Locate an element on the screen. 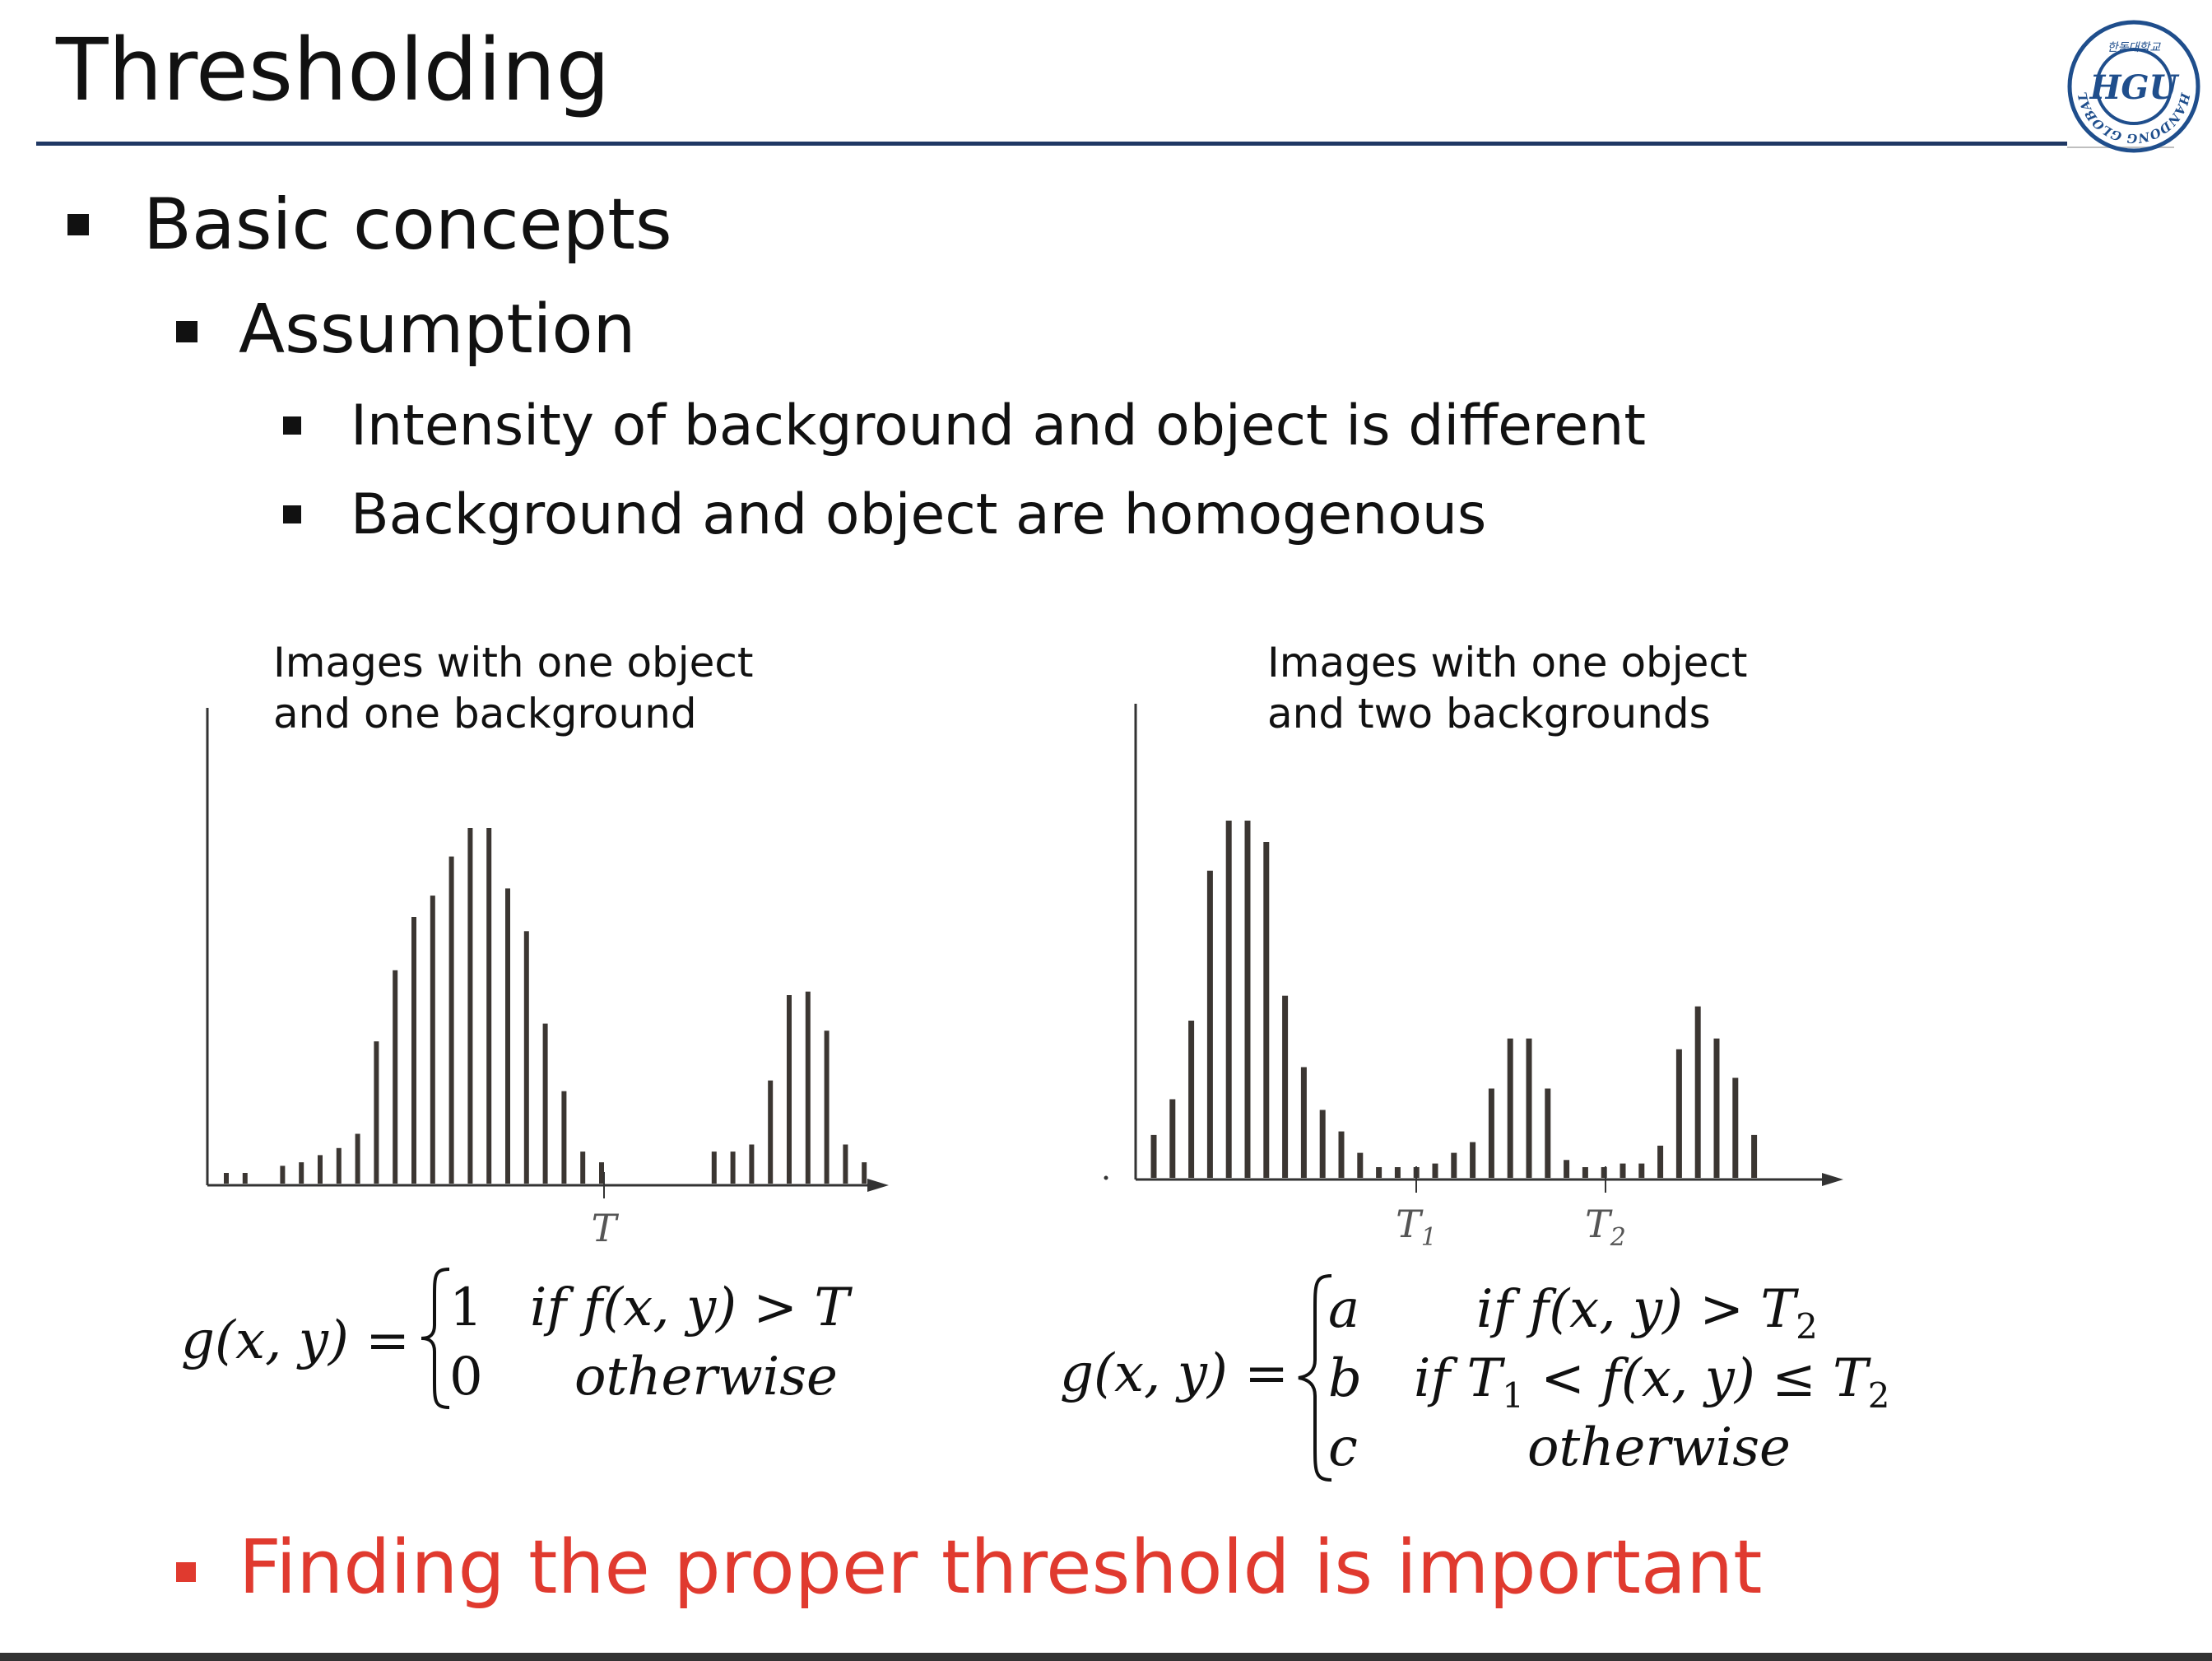 This screenshot has width=2212, height=1661. bottom-border is located at coordinates (1106, 1657).